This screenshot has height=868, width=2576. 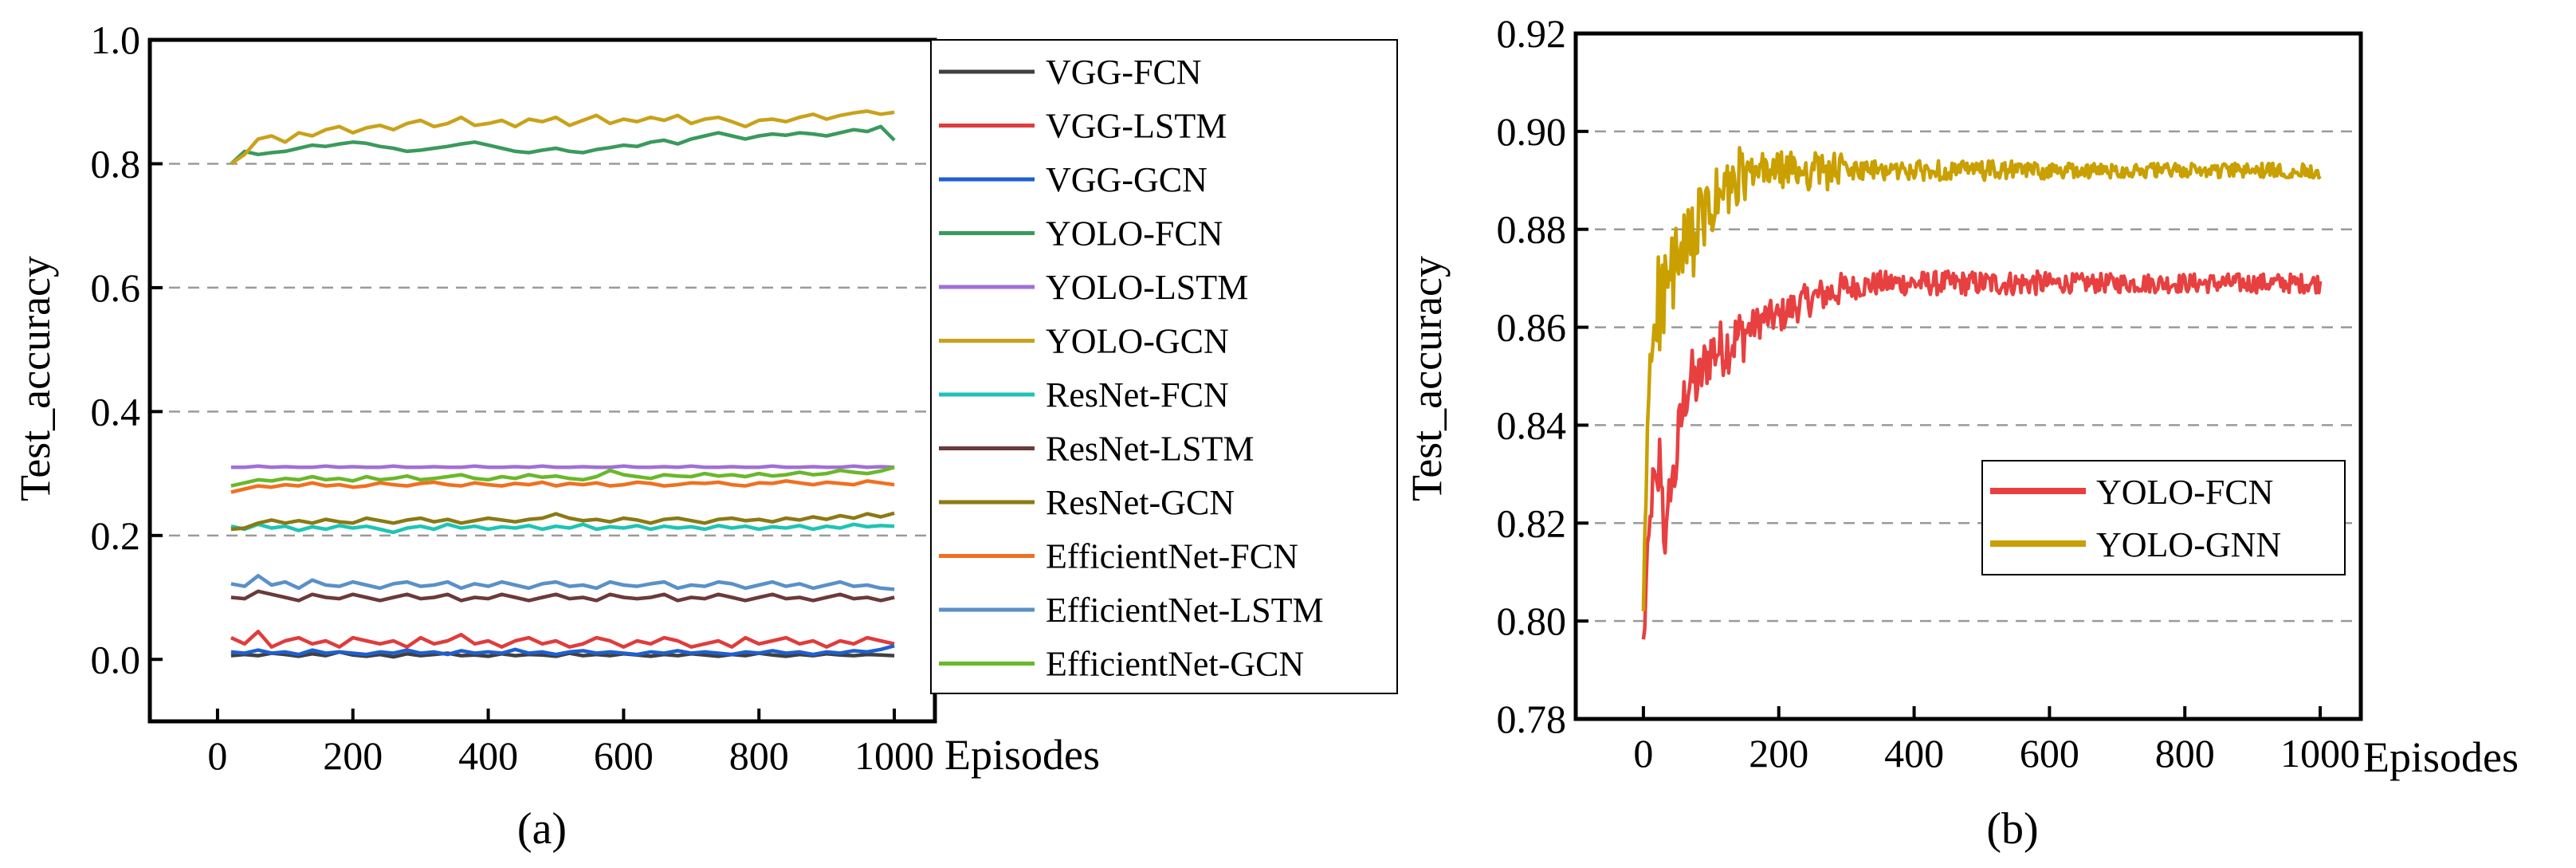 What do you see at coordinates (1997, 741) in the screenshot?
I see `chart-b-x-ticks: 0 200 400 600 800 1000` at bounding box center [1997, 741].